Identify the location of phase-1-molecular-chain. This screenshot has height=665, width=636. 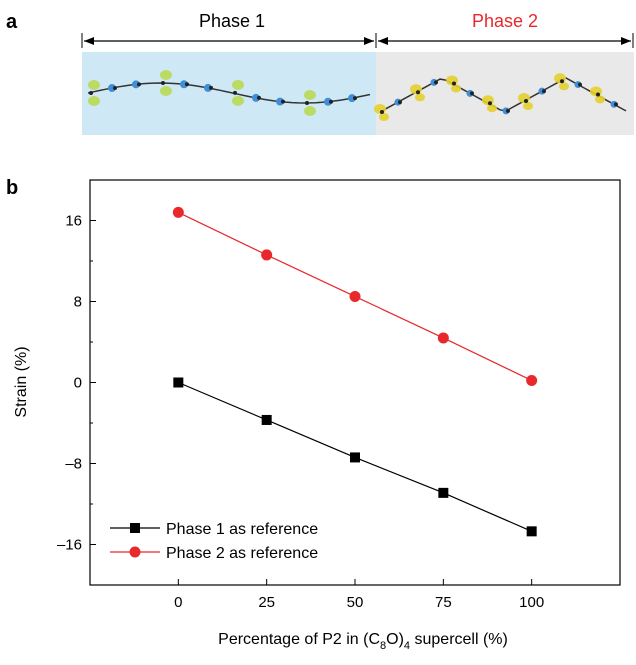
(229, 93).